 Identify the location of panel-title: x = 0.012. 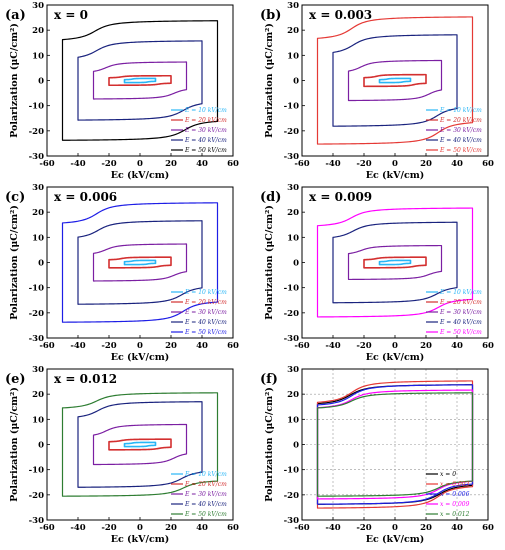
(85, 379).